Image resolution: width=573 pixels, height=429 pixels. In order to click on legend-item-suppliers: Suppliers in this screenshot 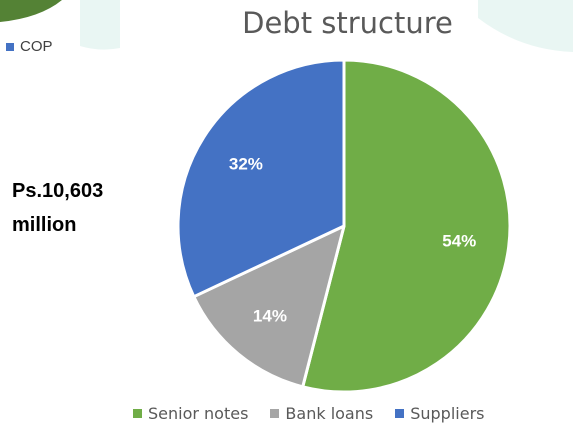, I will do `click(439, 413)`.